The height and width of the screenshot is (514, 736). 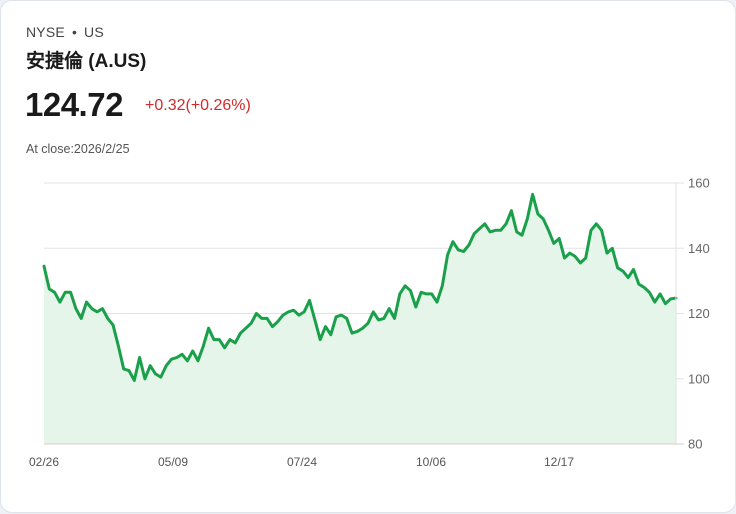 What do you see at coordinates (86, 61) in the screenshot?
I see `stock-title: 安捷倫 (A.US)` at bounding box center [86, 61].